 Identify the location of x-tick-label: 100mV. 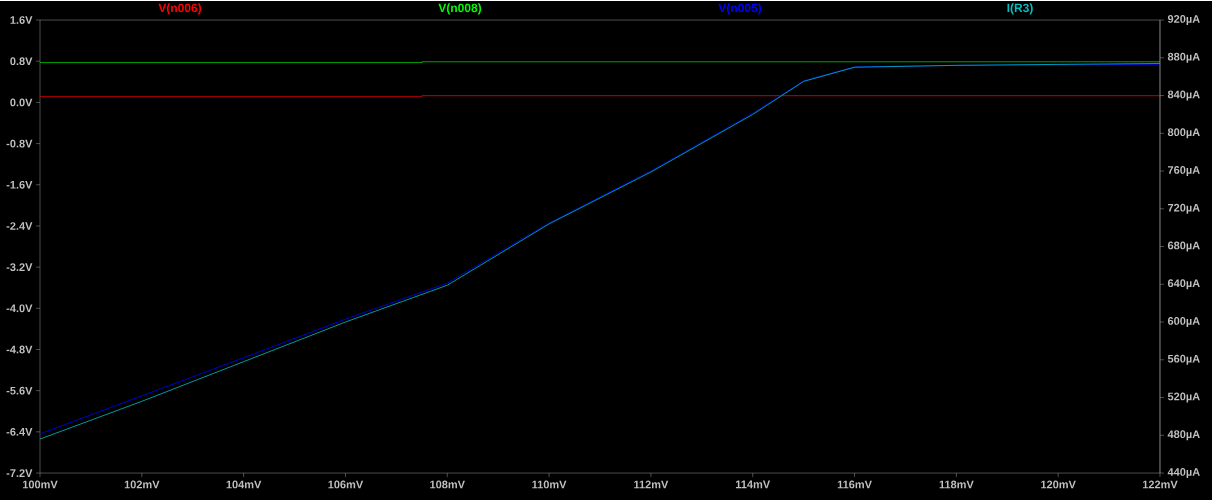
(40, 484).